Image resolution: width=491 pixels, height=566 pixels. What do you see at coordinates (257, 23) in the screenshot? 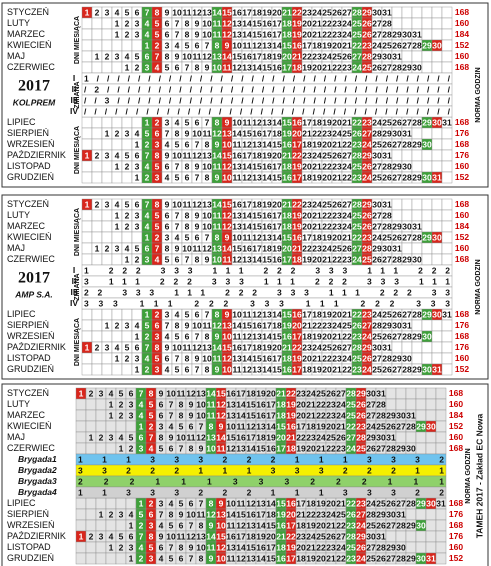
I see `day-number: 15` at bounding box center [257, 23].